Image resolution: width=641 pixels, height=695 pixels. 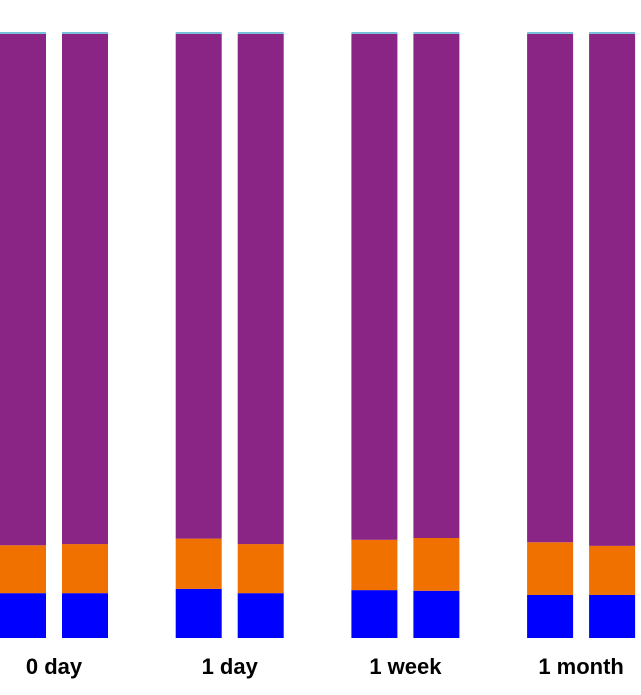 I want to click on x-tick-label: 1 week, so click(x=405, y=666).